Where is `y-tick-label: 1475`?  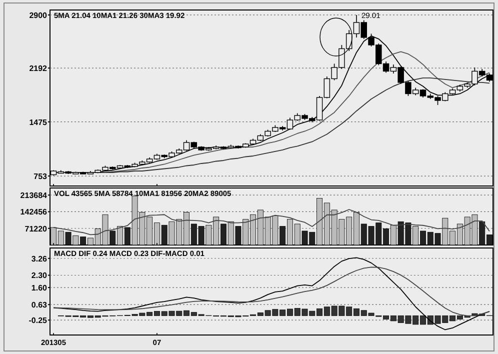 y-tick-label: 1475 is located at coordinates (38, 122).